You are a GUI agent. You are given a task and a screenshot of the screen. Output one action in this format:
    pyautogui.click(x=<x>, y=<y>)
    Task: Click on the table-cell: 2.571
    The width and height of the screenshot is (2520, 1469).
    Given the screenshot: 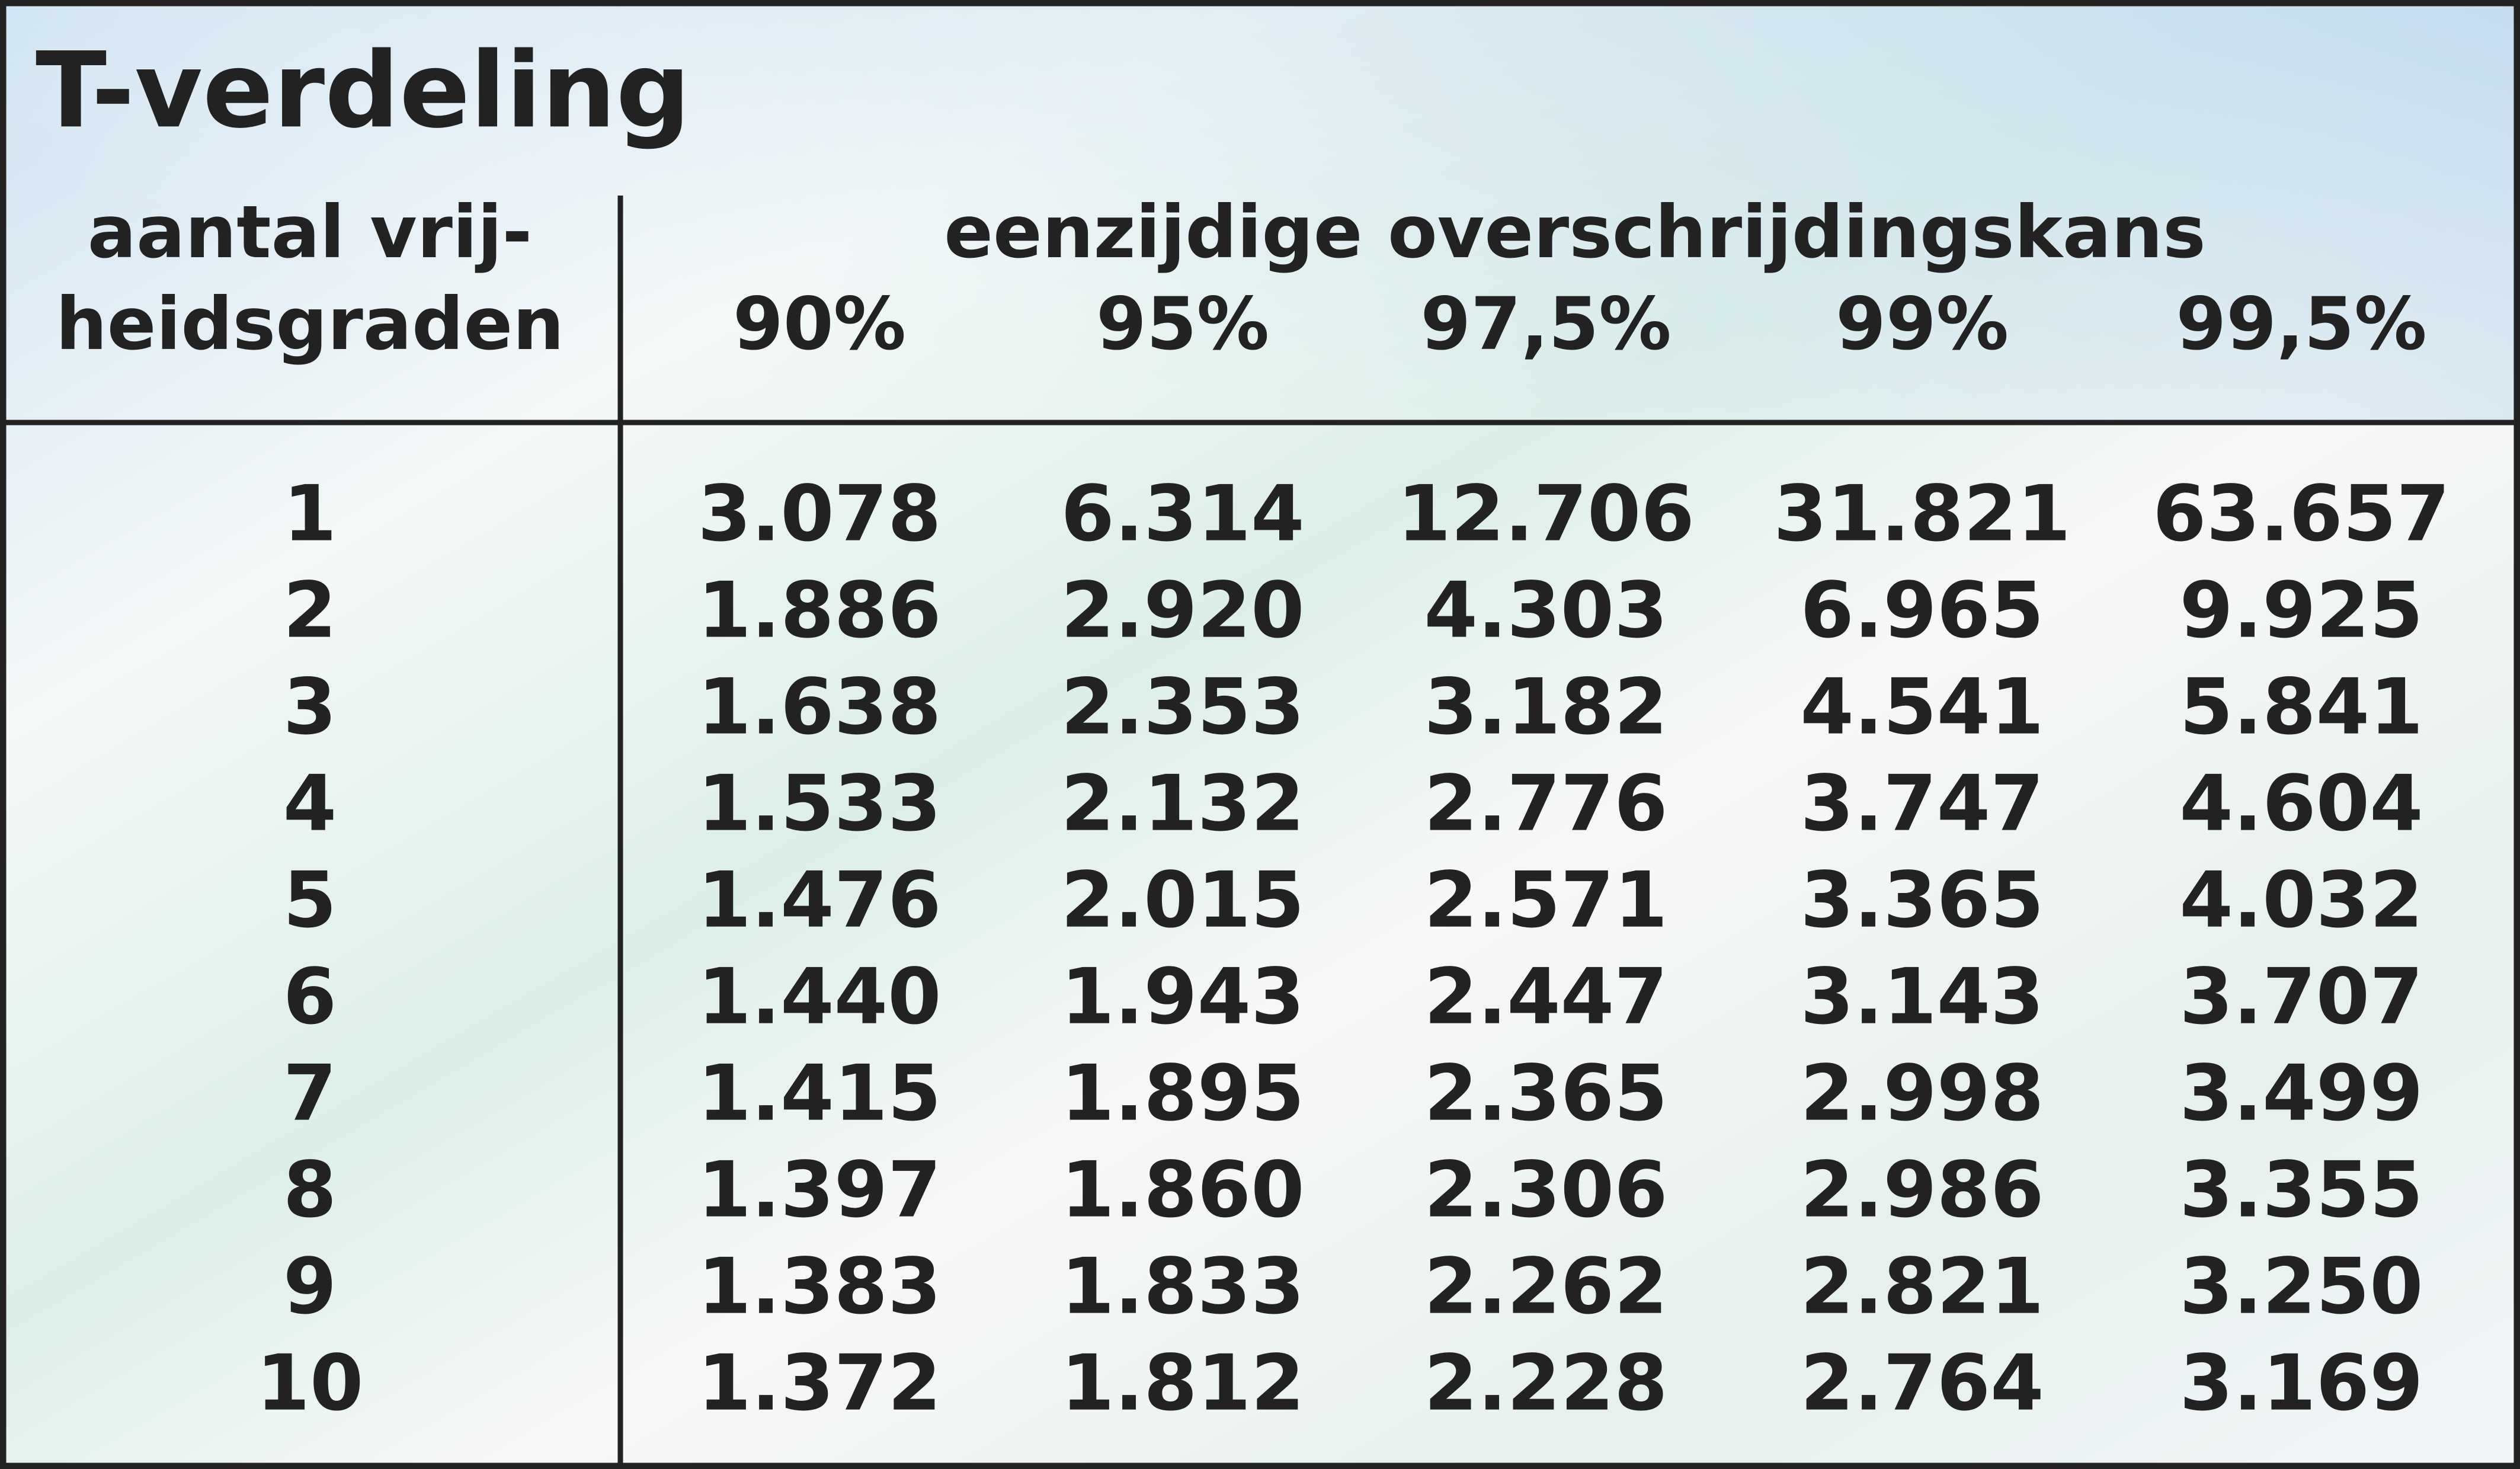 What is the action you would take?
    pyautogui.click(x=1546, y=900)
    